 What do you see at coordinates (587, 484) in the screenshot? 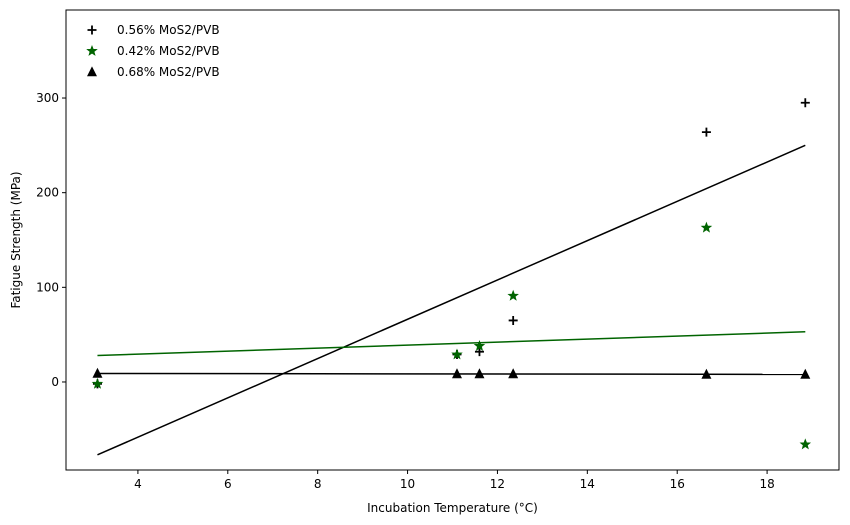
I see `x-tick-label: 14` at bounding box center [587, 484].